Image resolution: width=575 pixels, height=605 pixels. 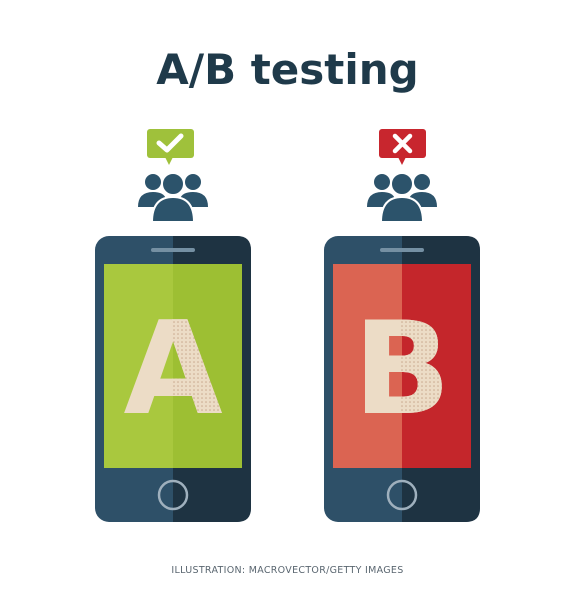 I want to click on letter-a: A A, so click(x=172, y=369).